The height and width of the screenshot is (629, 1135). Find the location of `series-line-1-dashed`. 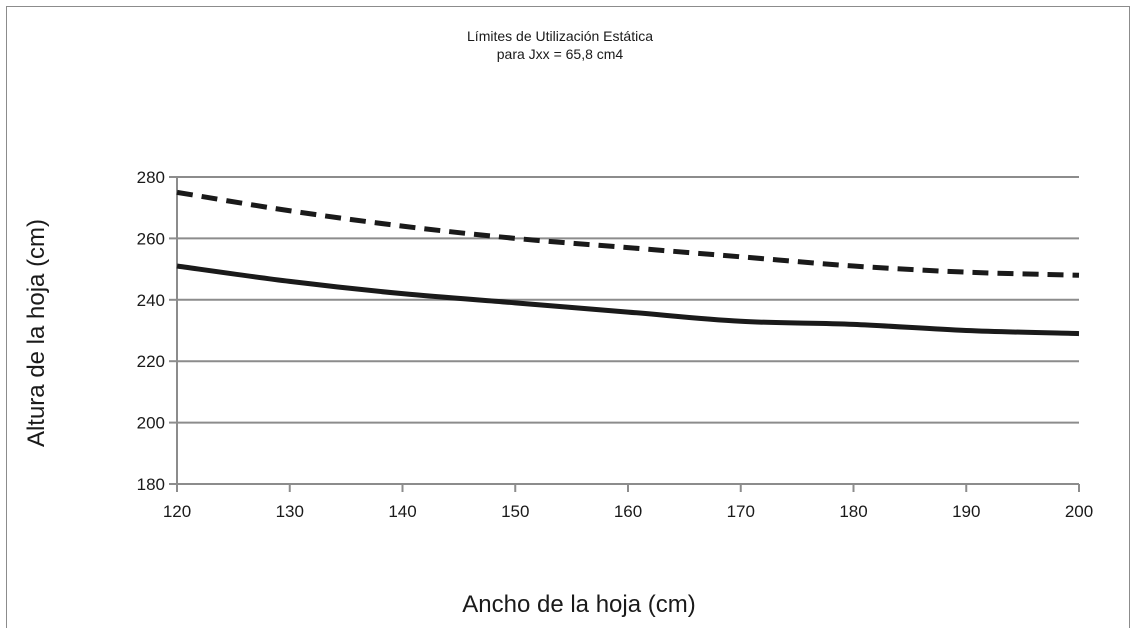

series-line-1-dashed is located at coordinates (628, 233).